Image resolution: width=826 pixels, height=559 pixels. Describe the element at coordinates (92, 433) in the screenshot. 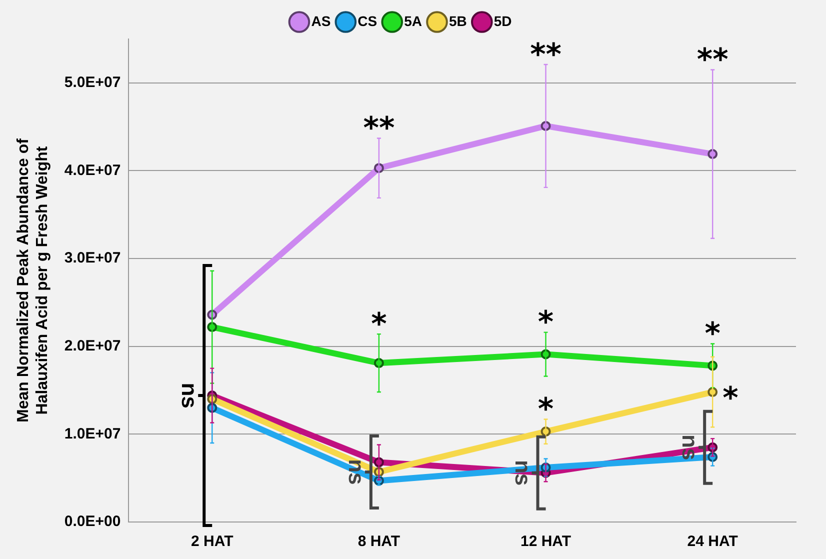

I see `y-tick-label: 1.0E+07` at that location.